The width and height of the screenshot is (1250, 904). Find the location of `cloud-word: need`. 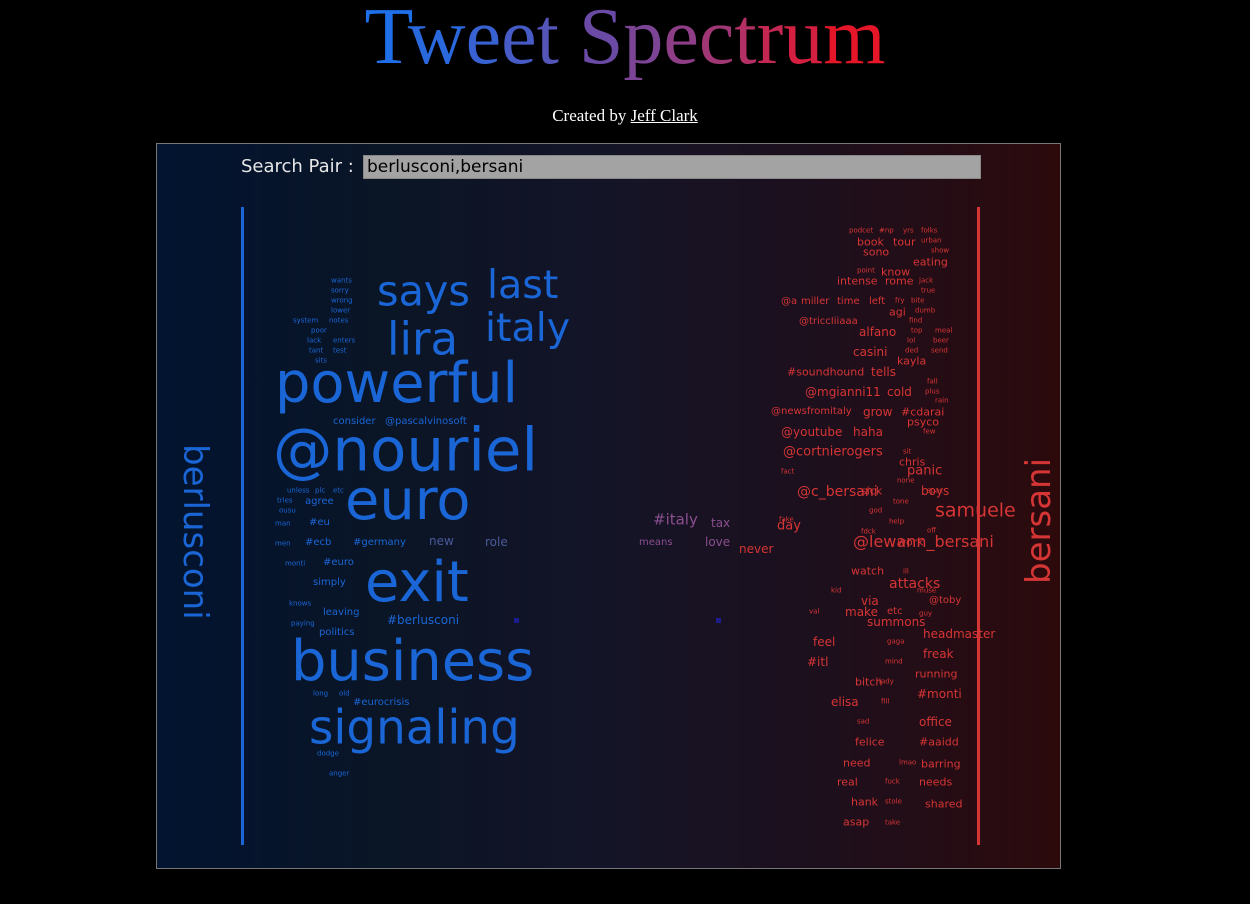

cloud-word: need is located at coordinates (857, 763).